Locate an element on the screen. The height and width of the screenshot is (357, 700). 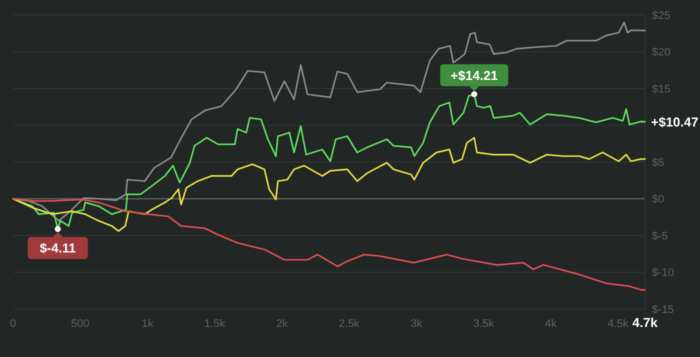
y-tick-label: $-5 is located at coordinates (660, 236).